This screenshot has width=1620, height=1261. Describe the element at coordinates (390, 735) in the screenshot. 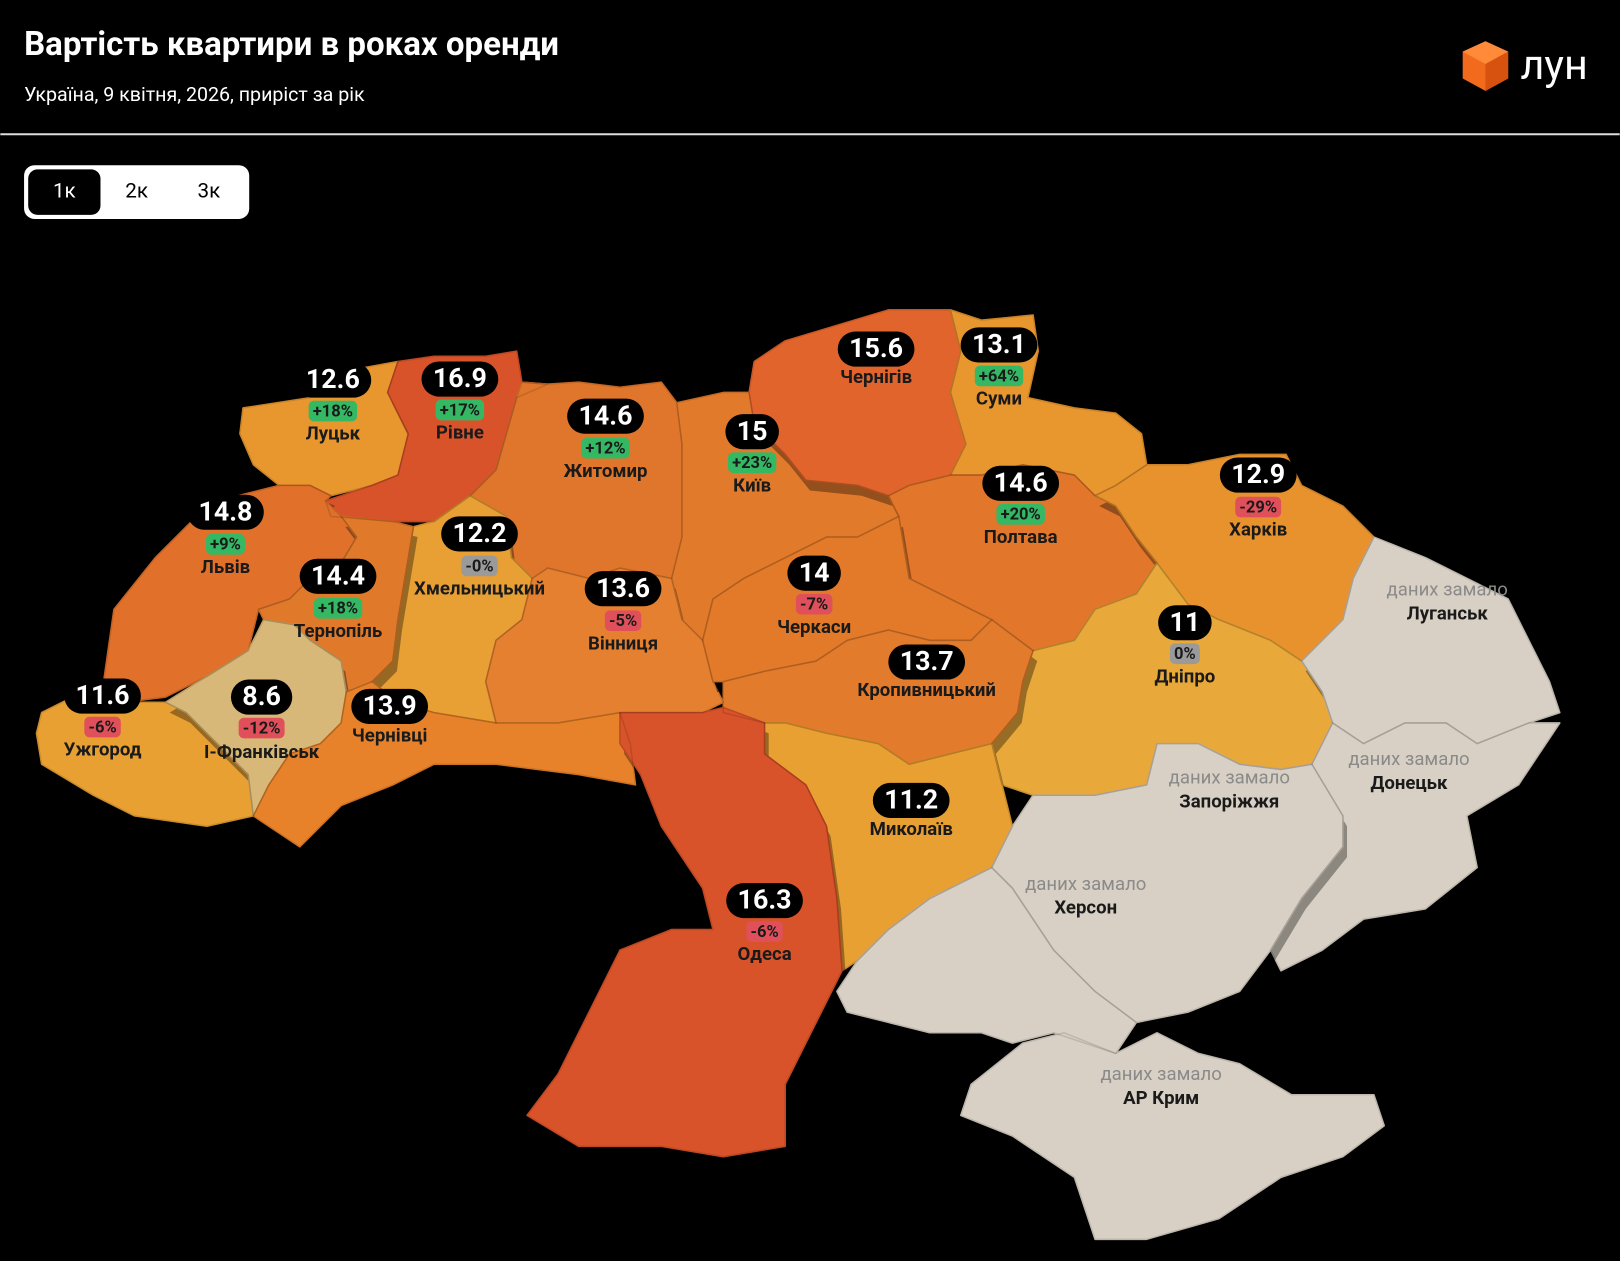

I see `region-name: Чернівці` at that location.